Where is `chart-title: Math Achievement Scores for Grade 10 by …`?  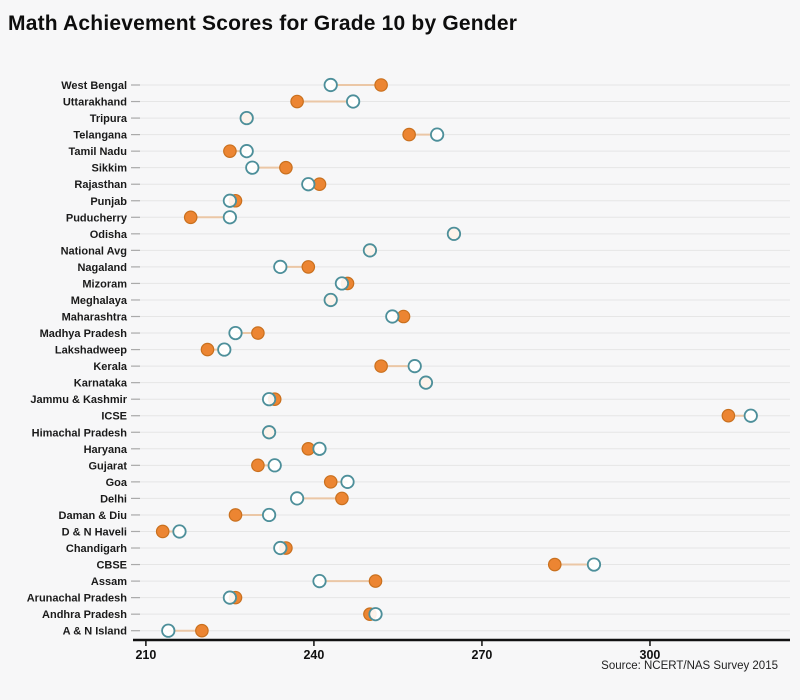
chart-title: Math Achievement Scores for Grade 10 by … is located at coordinates (263, 23).